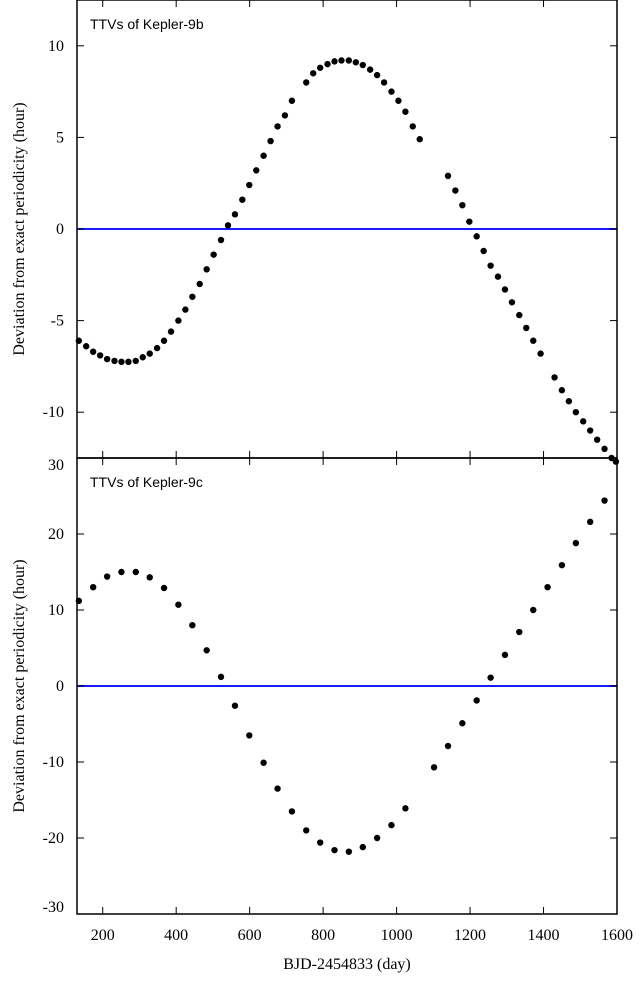  What do you see at coordinates (323, 935) in the screenshot?
I see `x-tick-label: 800` at bounding box center [323, 935].